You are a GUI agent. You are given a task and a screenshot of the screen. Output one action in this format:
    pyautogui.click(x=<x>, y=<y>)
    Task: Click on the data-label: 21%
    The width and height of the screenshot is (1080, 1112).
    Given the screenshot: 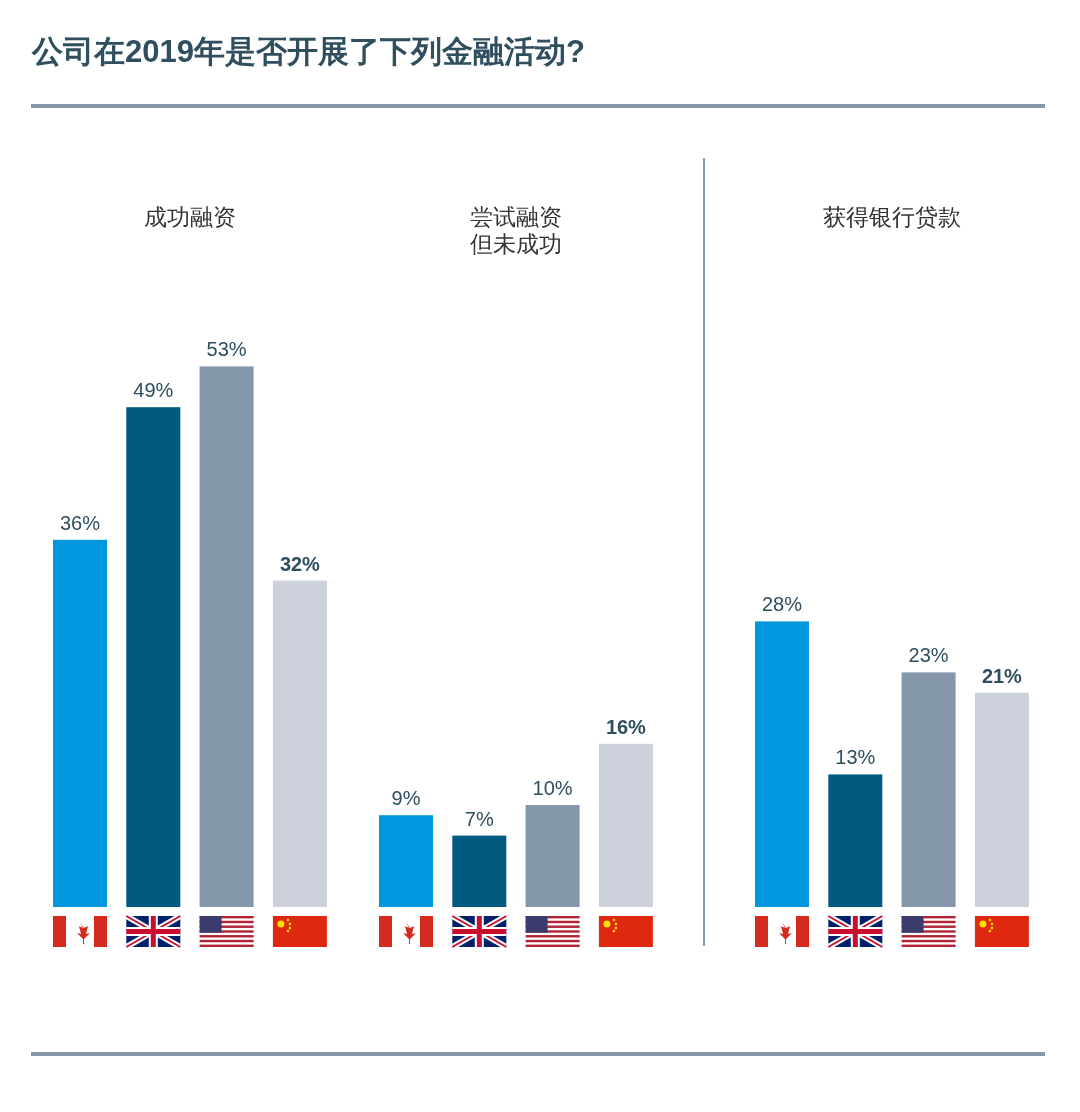 What is the action you would take?
    pyautogui.click(x=1002, y=675)
    